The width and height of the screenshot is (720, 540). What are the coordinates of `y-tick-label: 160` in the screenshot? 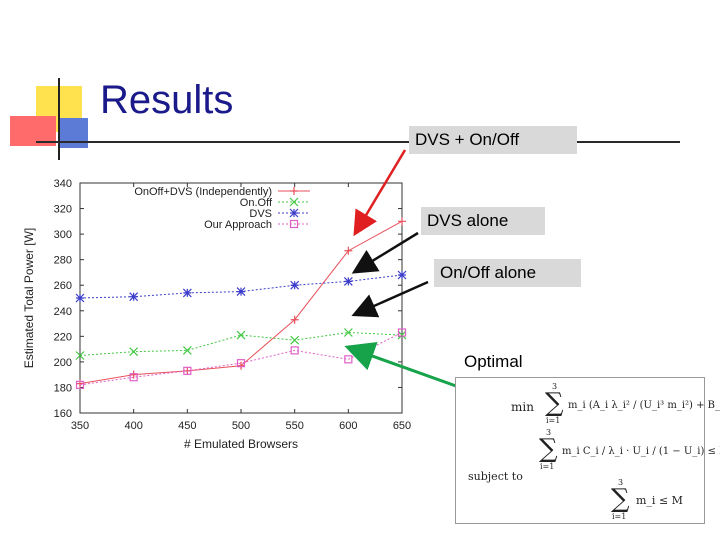 It's located at (63, 414).